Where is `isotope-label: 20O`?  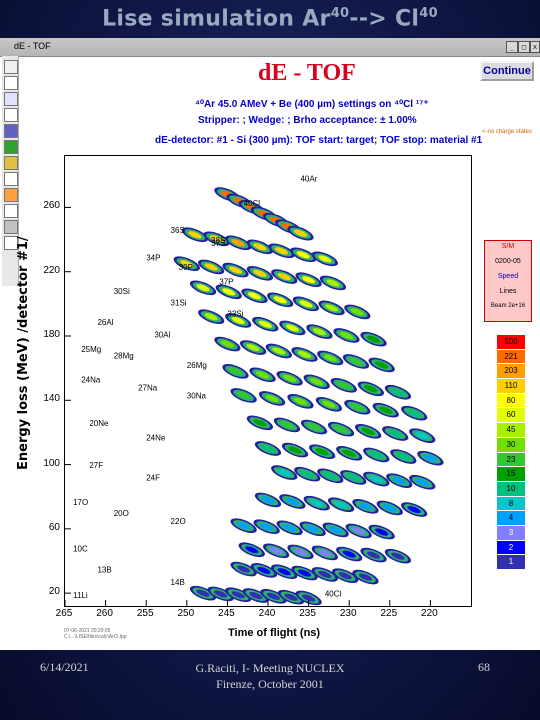
isotope-label: 20O is located at coordinates (121, 513).